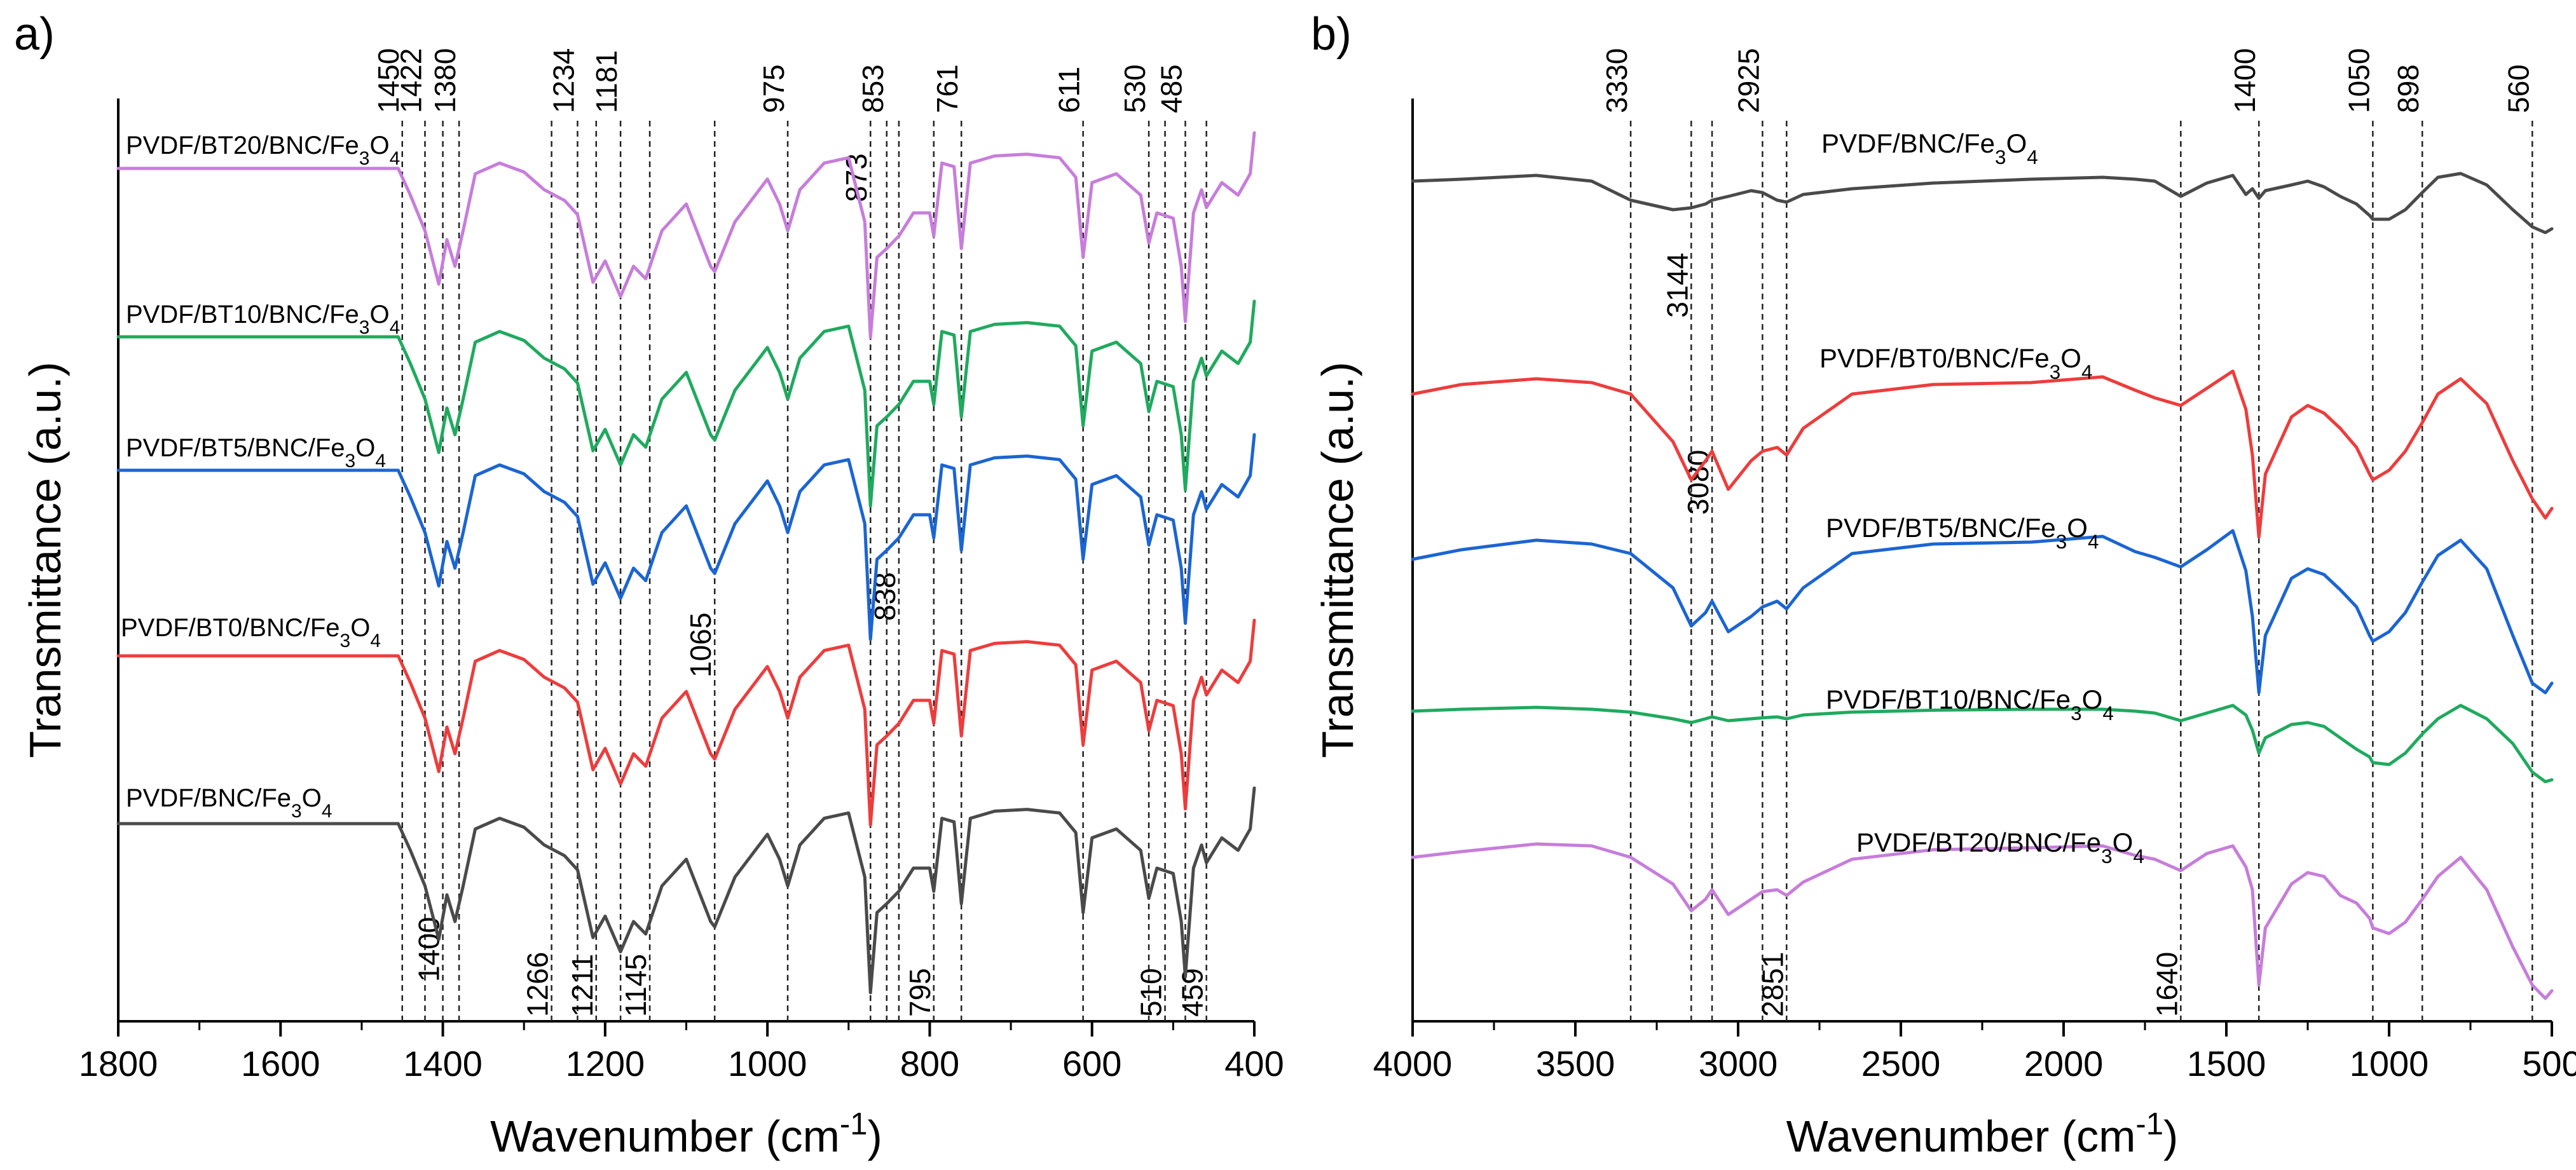 Image resolution: width=2576 pixels, height=1170 pixels. Describe the element at coordinates (1616, 80) in the screenshot. I see `peak-label: 3330` at that location.